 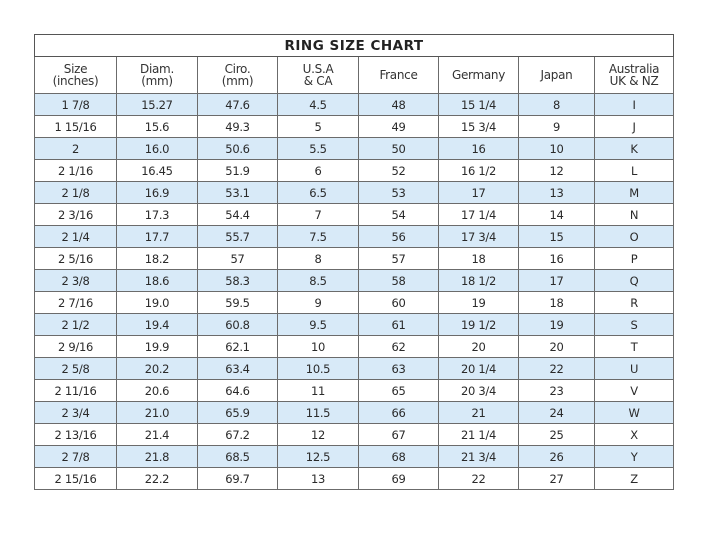 I want to click on table-cell: R, so click(x=634, y=302).